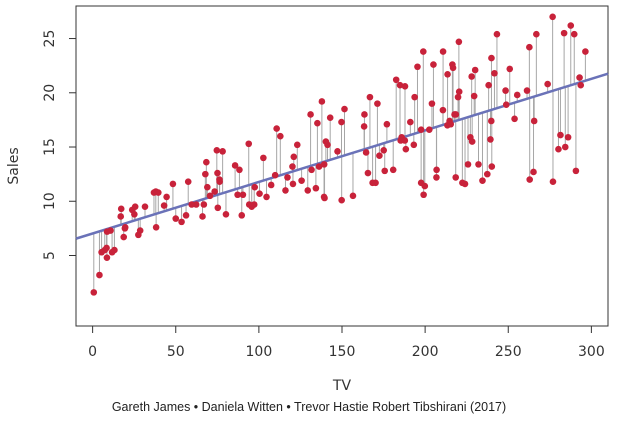 The image size is (618, 423). I want to click on y-tick-label: 20, so click(50, 93).